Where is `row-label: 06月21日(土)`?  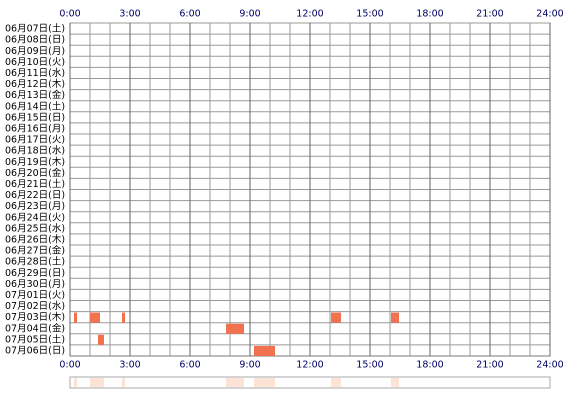 row-label: 06月21日(土) is located at coordinates (35, 184).